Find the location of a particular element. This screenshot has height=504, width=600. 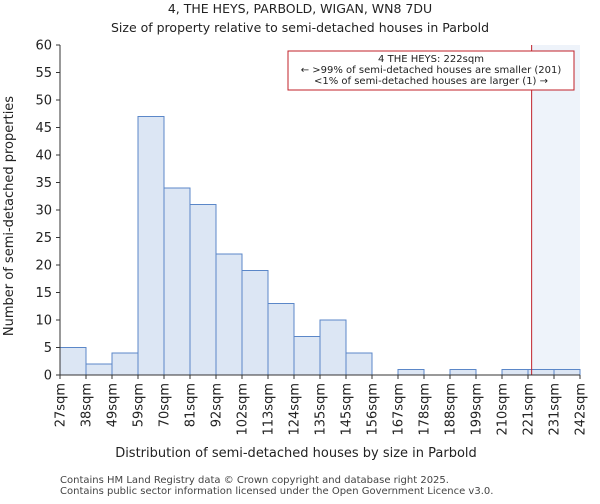

bar-145sqm is located at coordinates (359, 364).